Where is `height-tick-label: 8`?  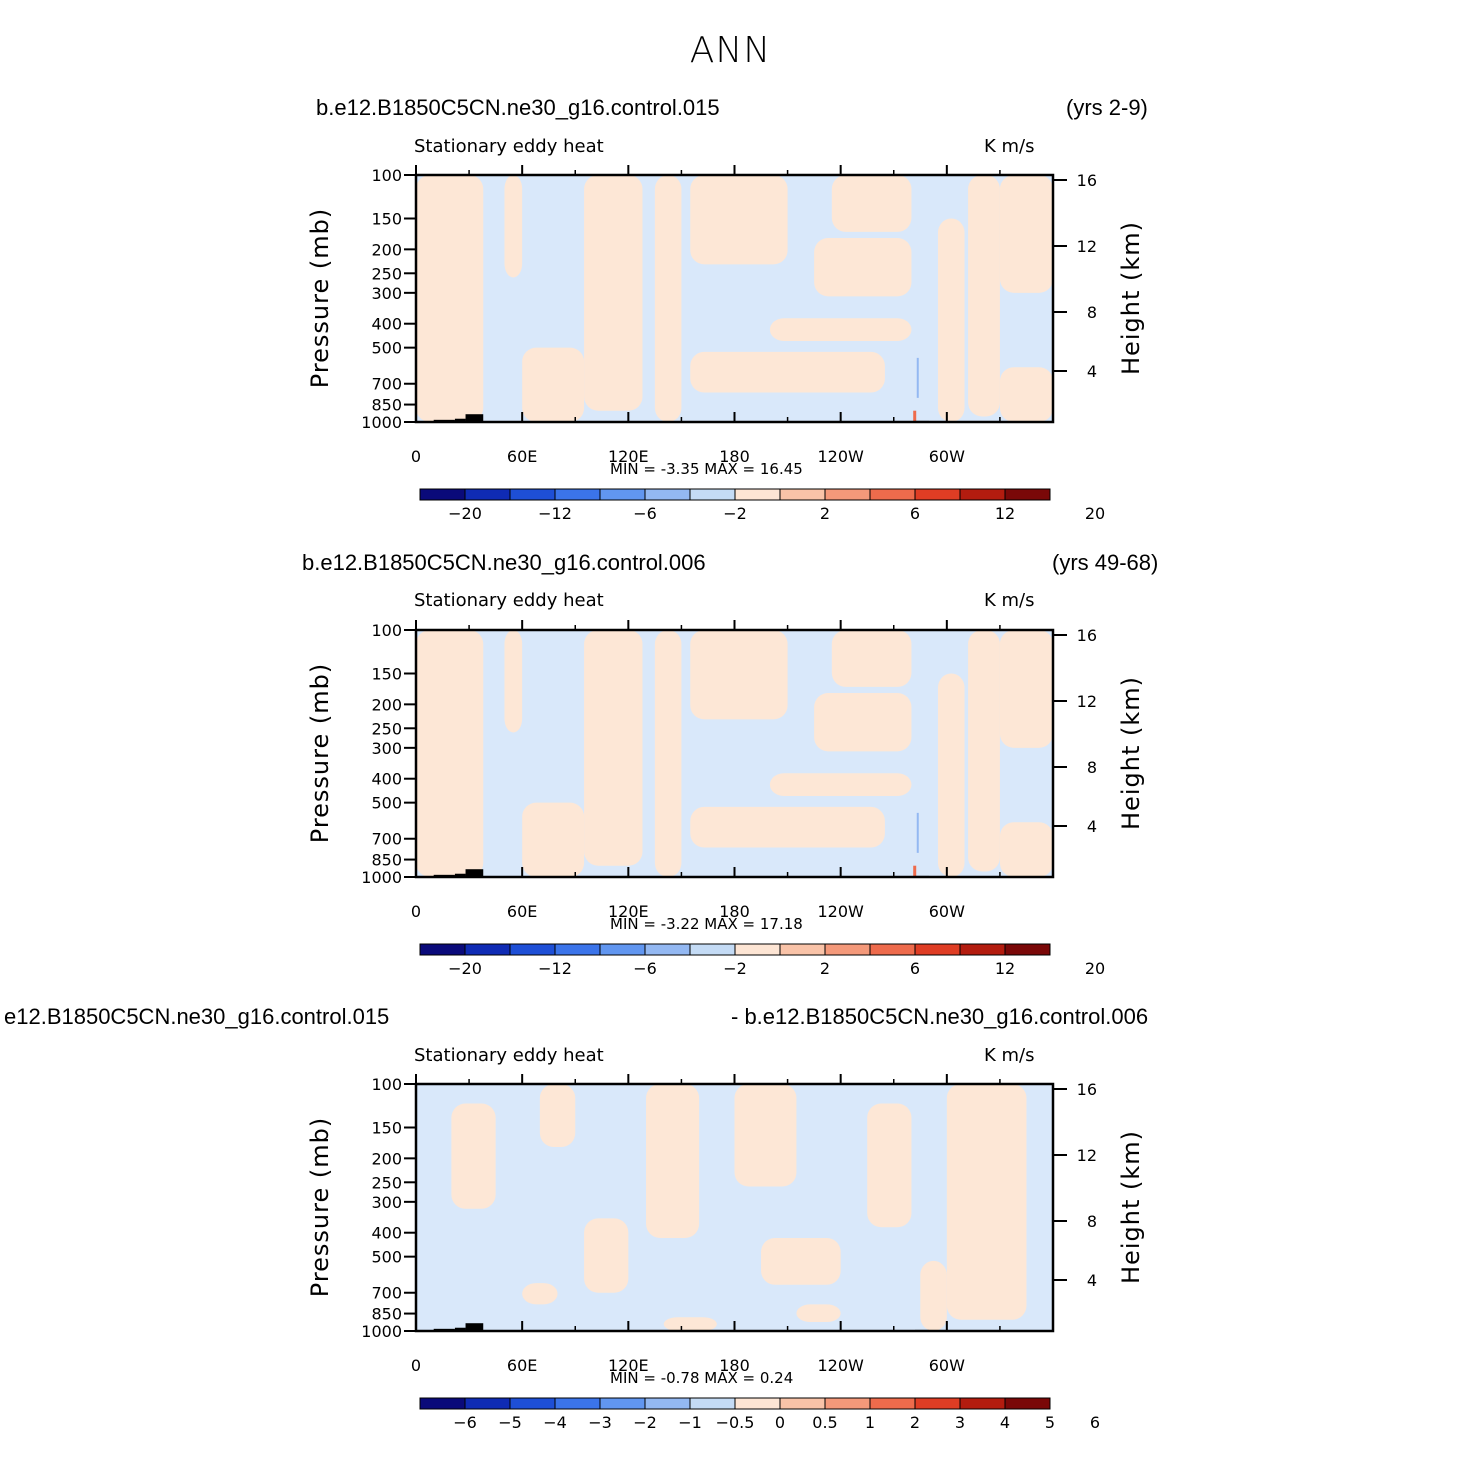
height-tick-label: 8 is located at coordinates (1092, 767).